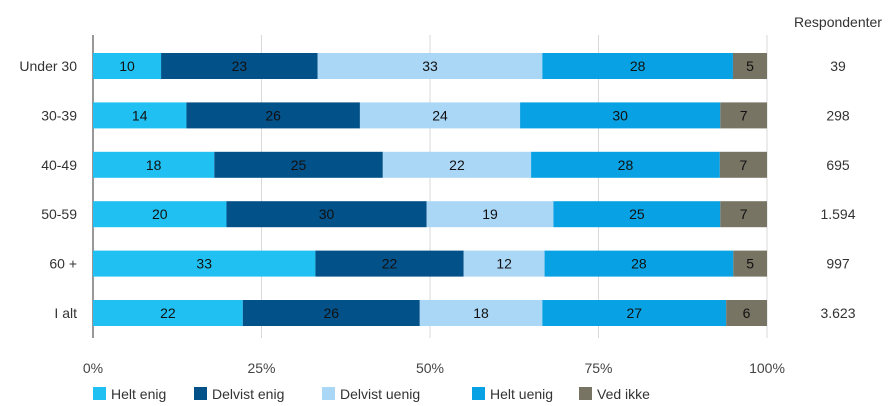  What do you see at coordinates (838, 264) in the screenshot?
I see `respondent-count: 997` at bounding box center [838, 264].